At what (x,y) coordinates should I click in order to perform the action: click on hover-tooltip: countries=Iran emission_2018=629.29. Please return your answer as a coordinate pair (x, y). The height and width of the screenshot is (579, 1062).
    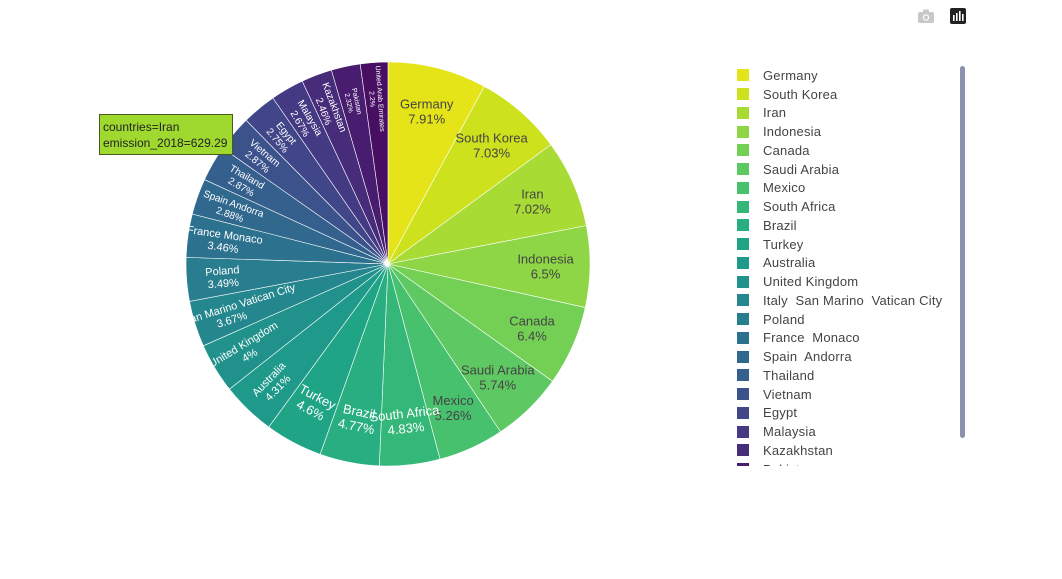
    Looking at the image, I should click on (166, 134).